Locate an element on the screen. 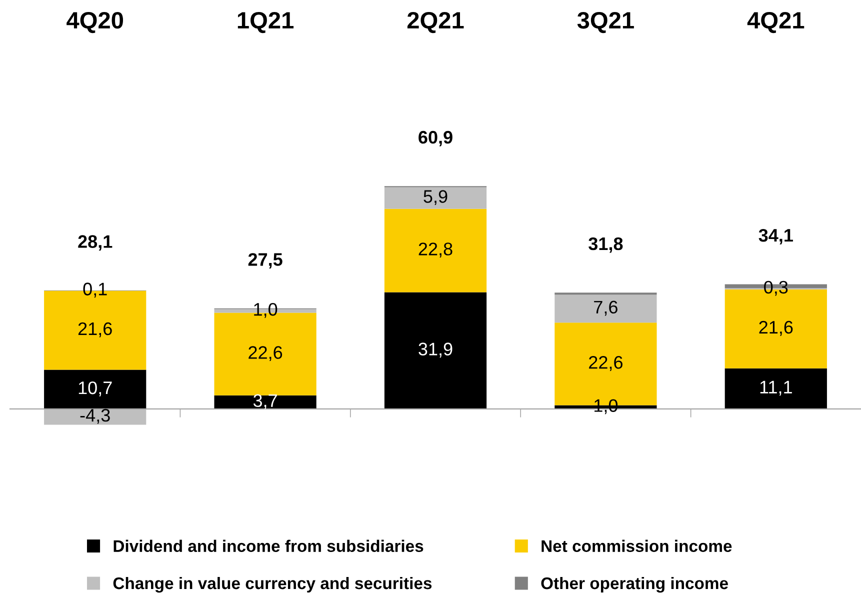  data-label: -4,3 is located at coordinates (95, 416).